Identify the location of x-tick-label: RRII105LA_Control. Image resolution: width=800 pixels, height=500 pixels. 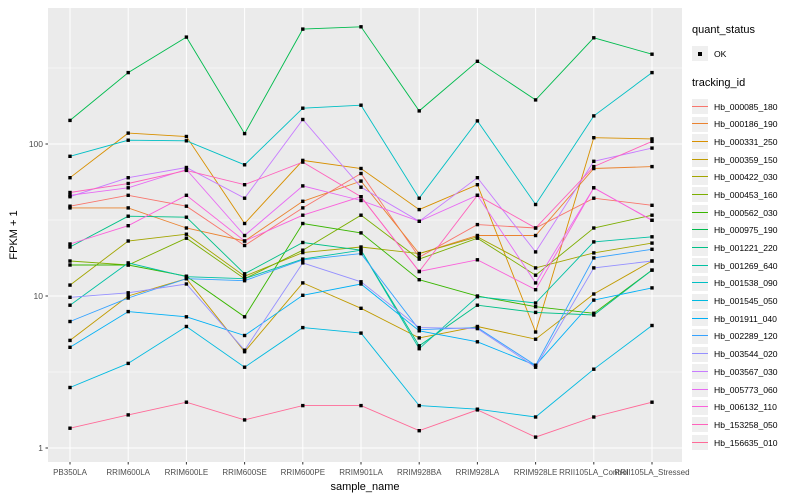
(594, 472).